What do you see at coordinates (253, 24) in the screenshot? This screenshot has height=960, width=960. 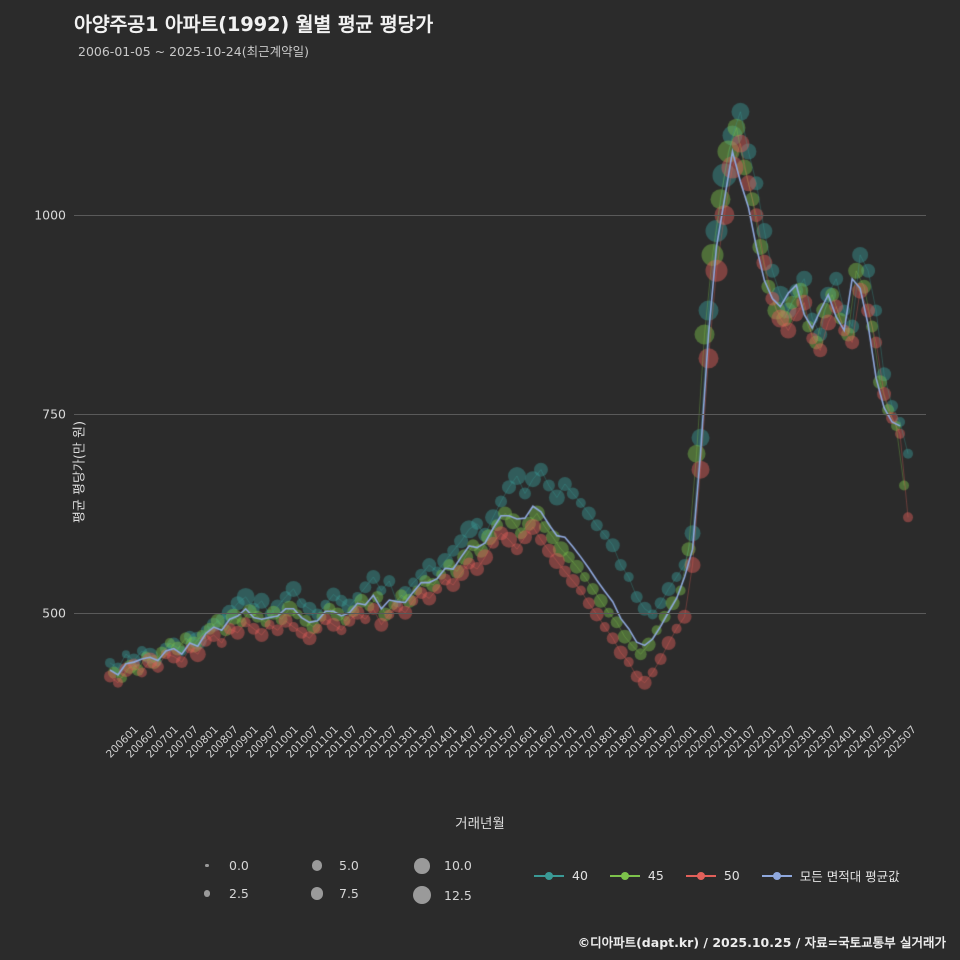 I see `page-title: 아양주공1 아파트(1992) 월별 평균 평당가` at bounding box center [253, 24].